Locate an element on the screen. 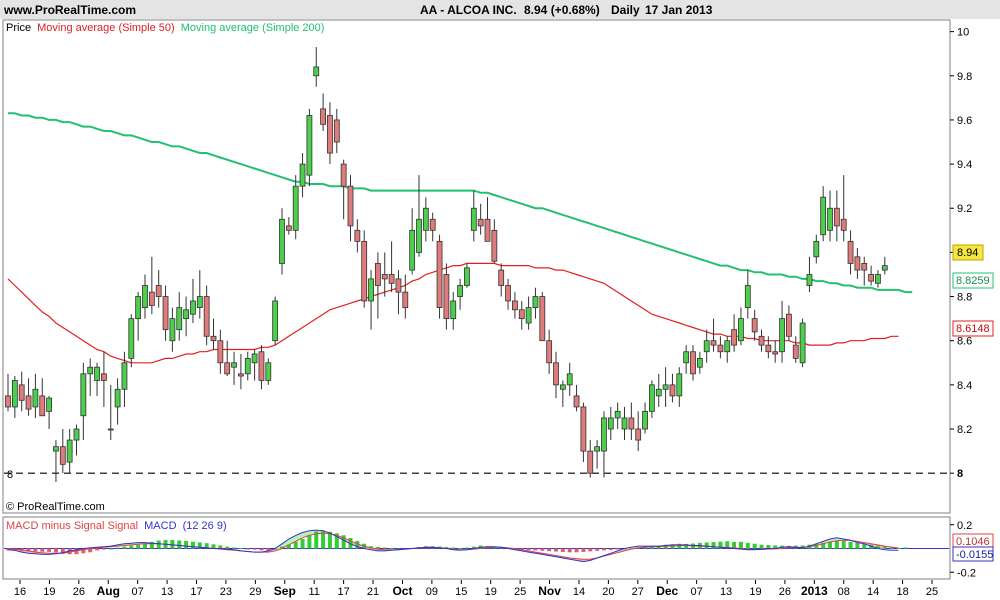 This screenshot has height=600, width=1000. x-tick-label: 17 is located at coordinates (196, 592).